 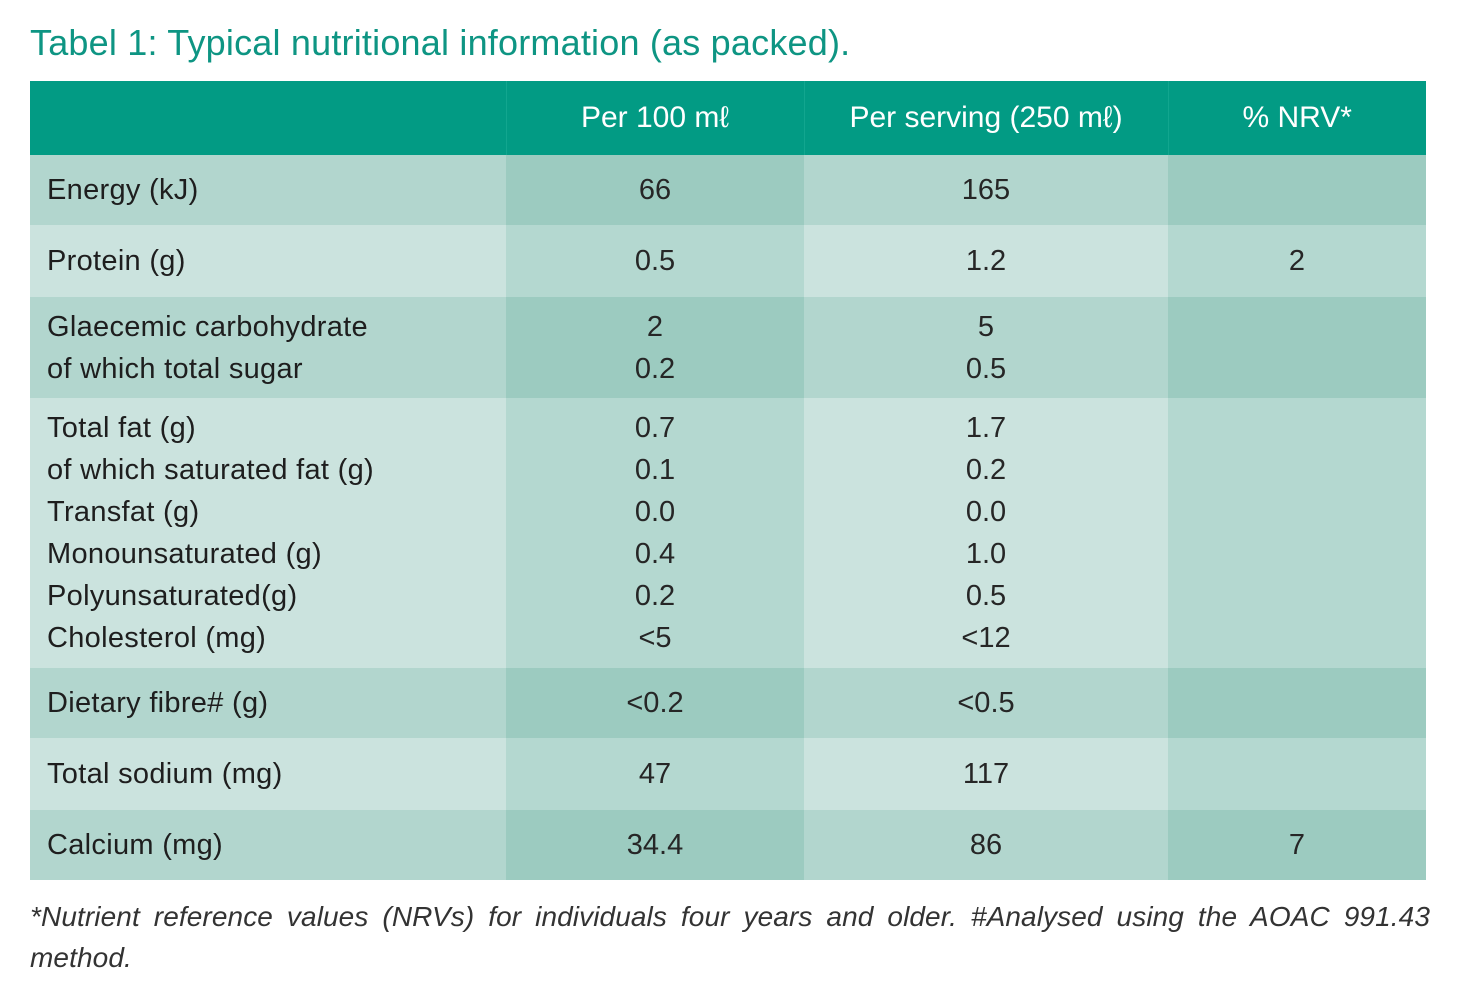 I want to click on header-per-100ml: Per 100 mℓ, so click(x=654, y=118).